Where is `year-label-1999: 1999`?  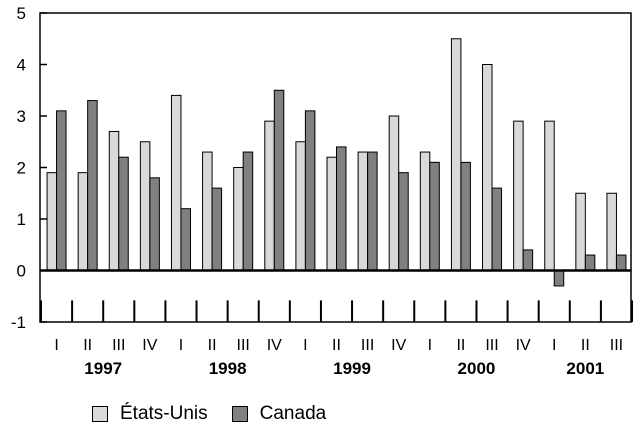
year-label-1999: 1999 is located at coordinates (352, 368).